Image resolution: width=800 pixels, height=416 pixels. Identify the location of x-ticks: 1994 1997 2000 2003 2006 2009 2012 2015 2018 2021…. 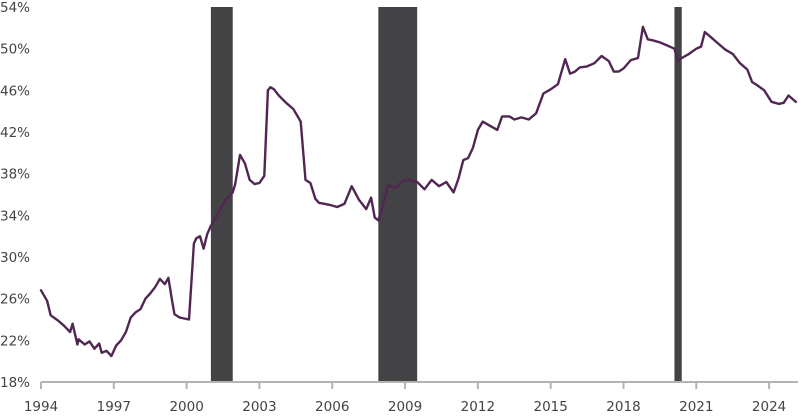
(405, 398).